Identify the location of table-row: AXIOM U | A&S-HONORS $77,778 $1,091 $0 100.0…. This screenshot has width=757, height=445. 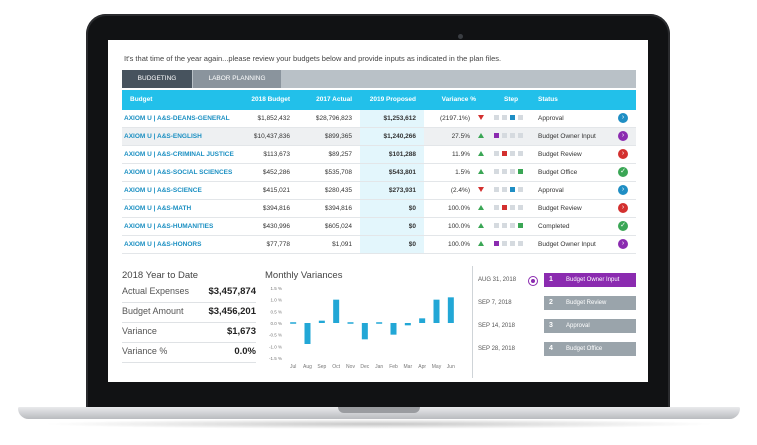
(379, 245).